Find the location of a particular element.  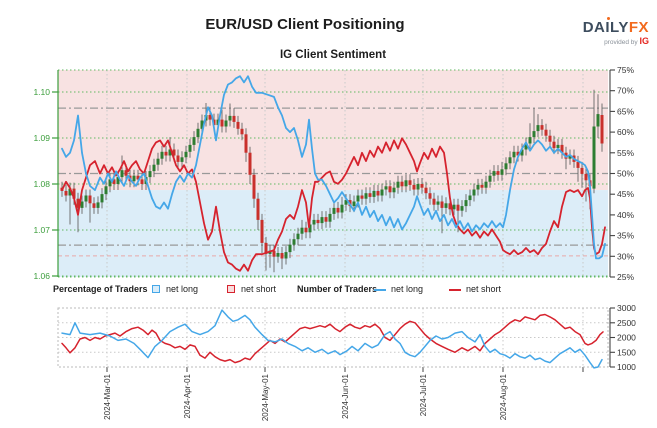

legend-net-short-count-label: net short is located at coordinates (484, 289).